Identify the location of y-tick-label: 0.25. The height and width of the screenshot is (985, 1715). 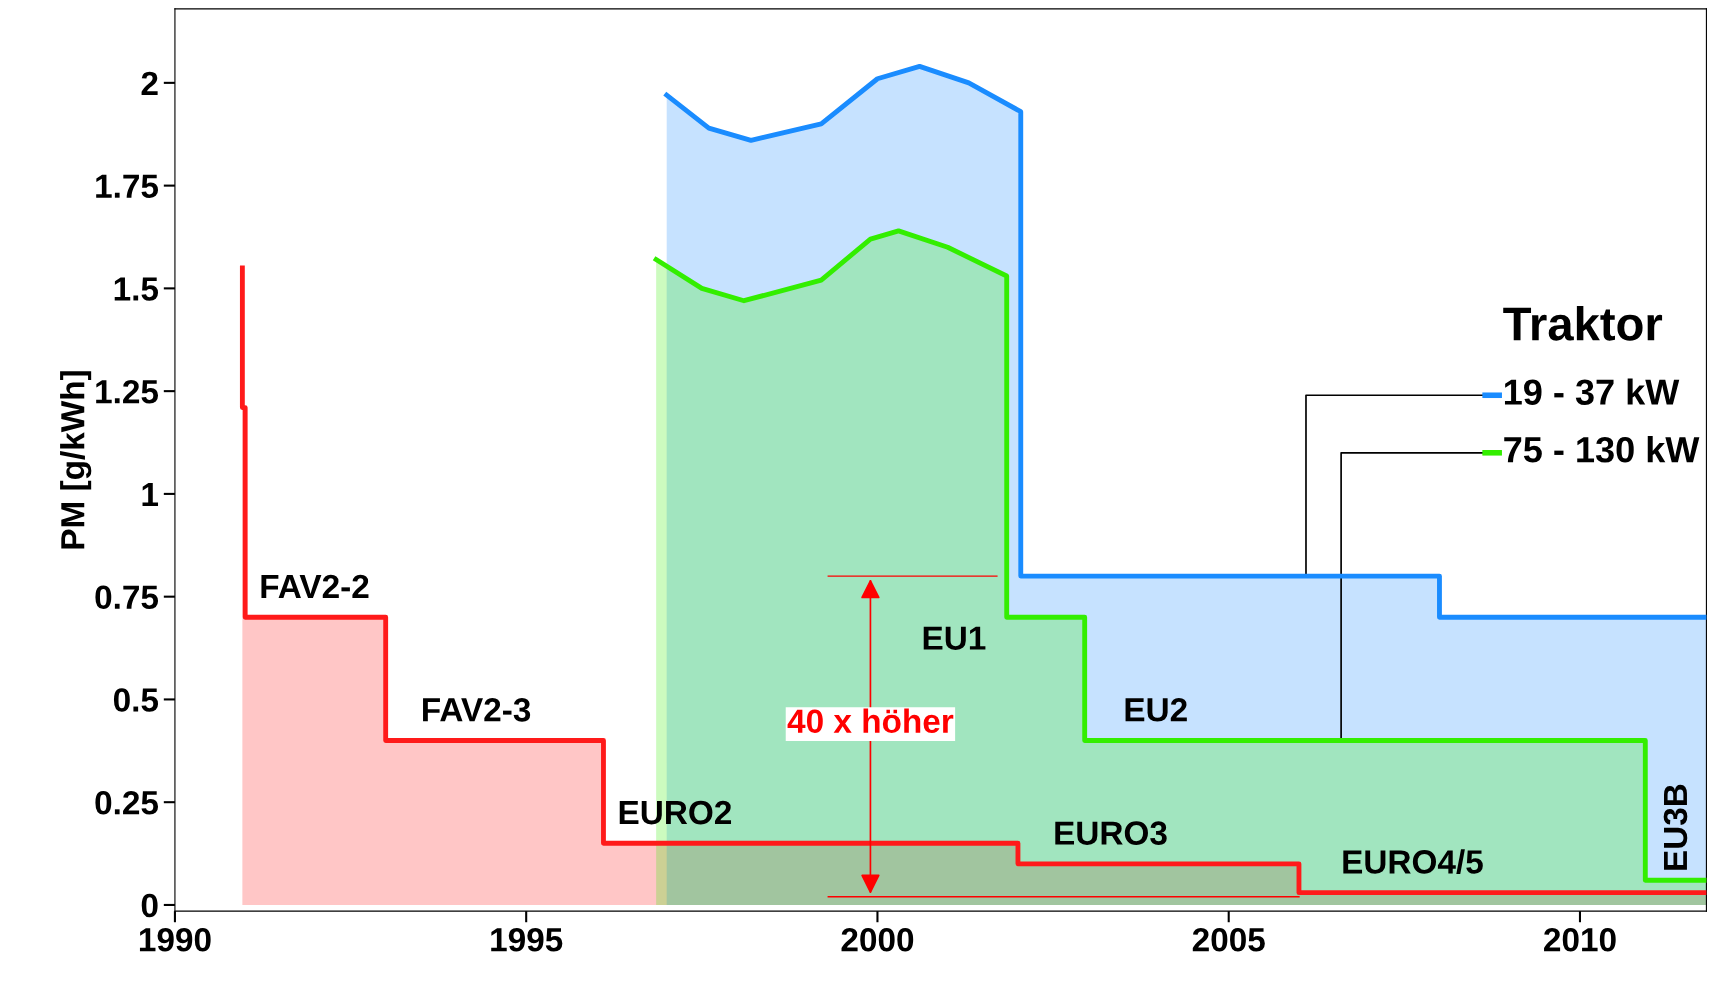
(127, 803).